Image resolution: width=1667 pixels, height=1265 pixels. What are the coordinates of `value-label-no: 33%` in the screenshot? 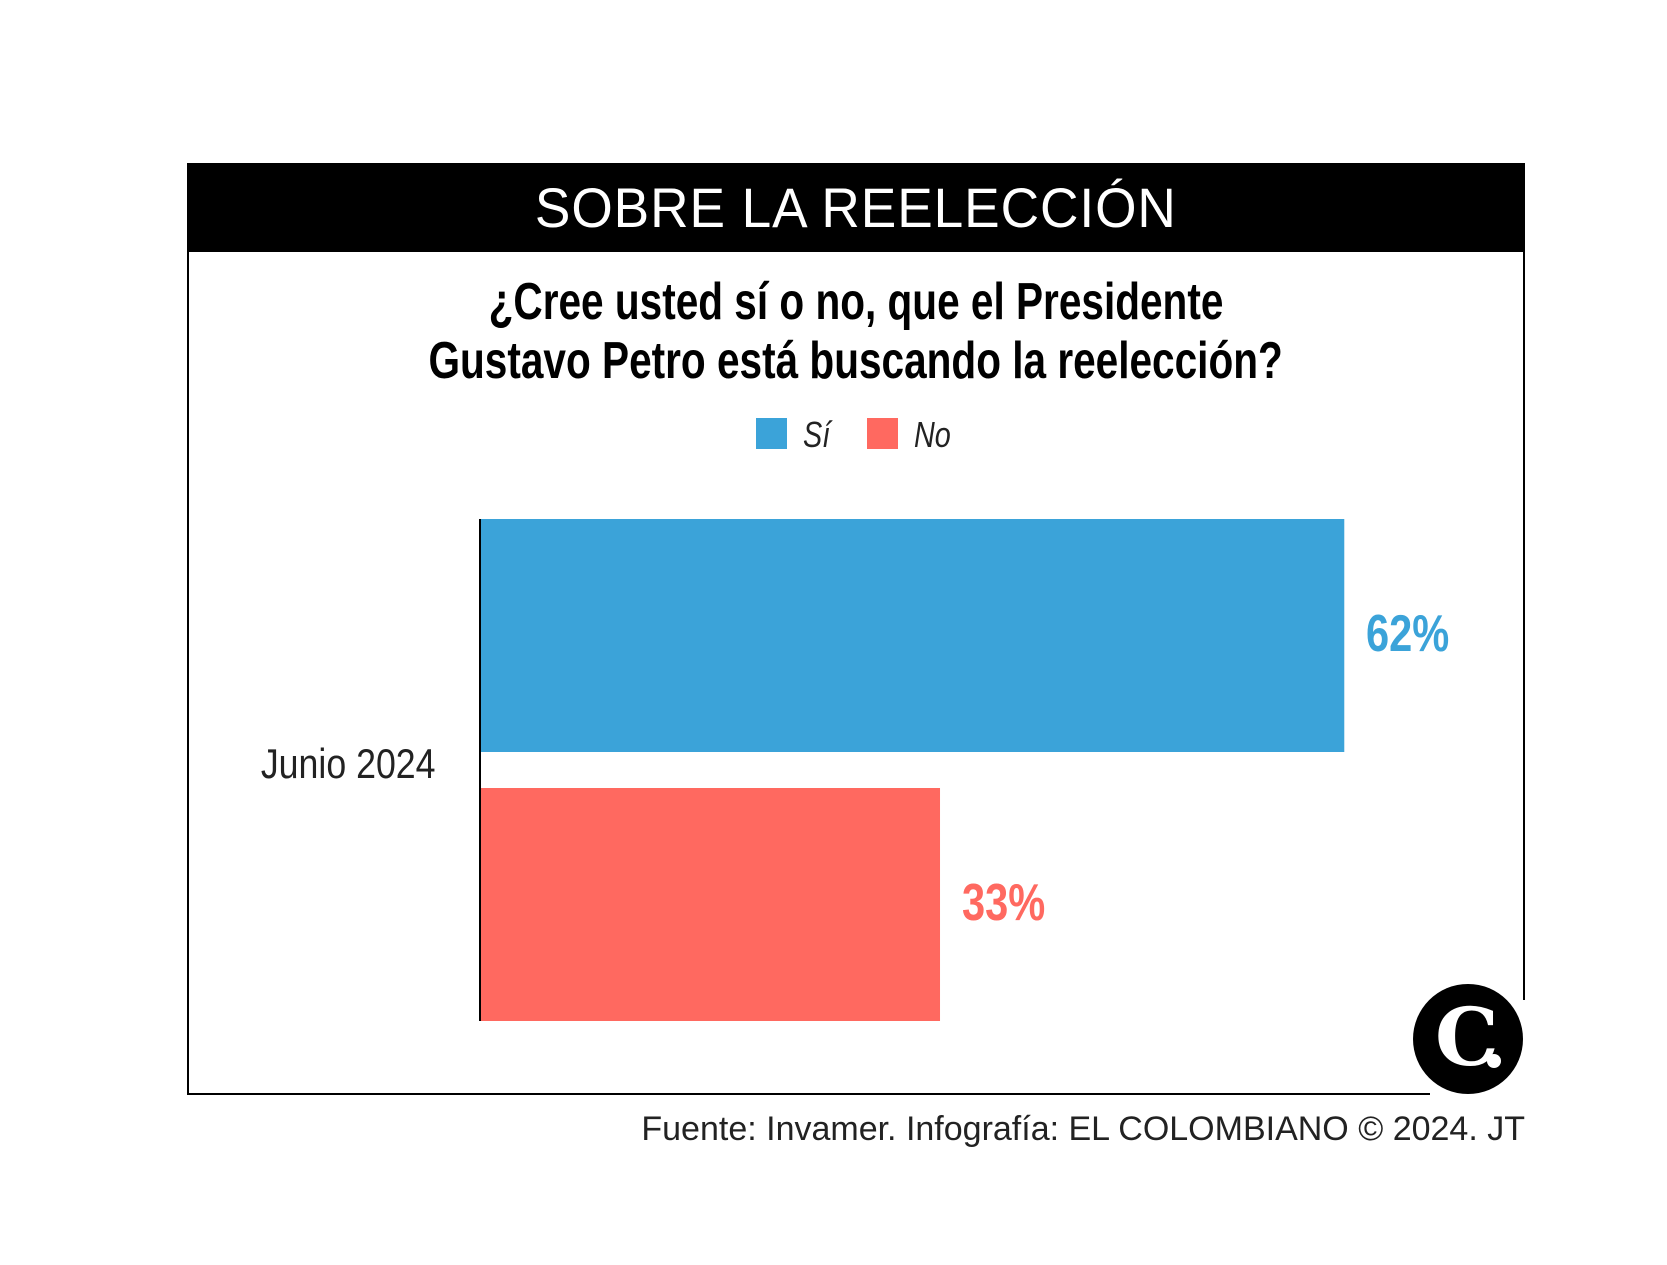 It's located at (1004, 902).